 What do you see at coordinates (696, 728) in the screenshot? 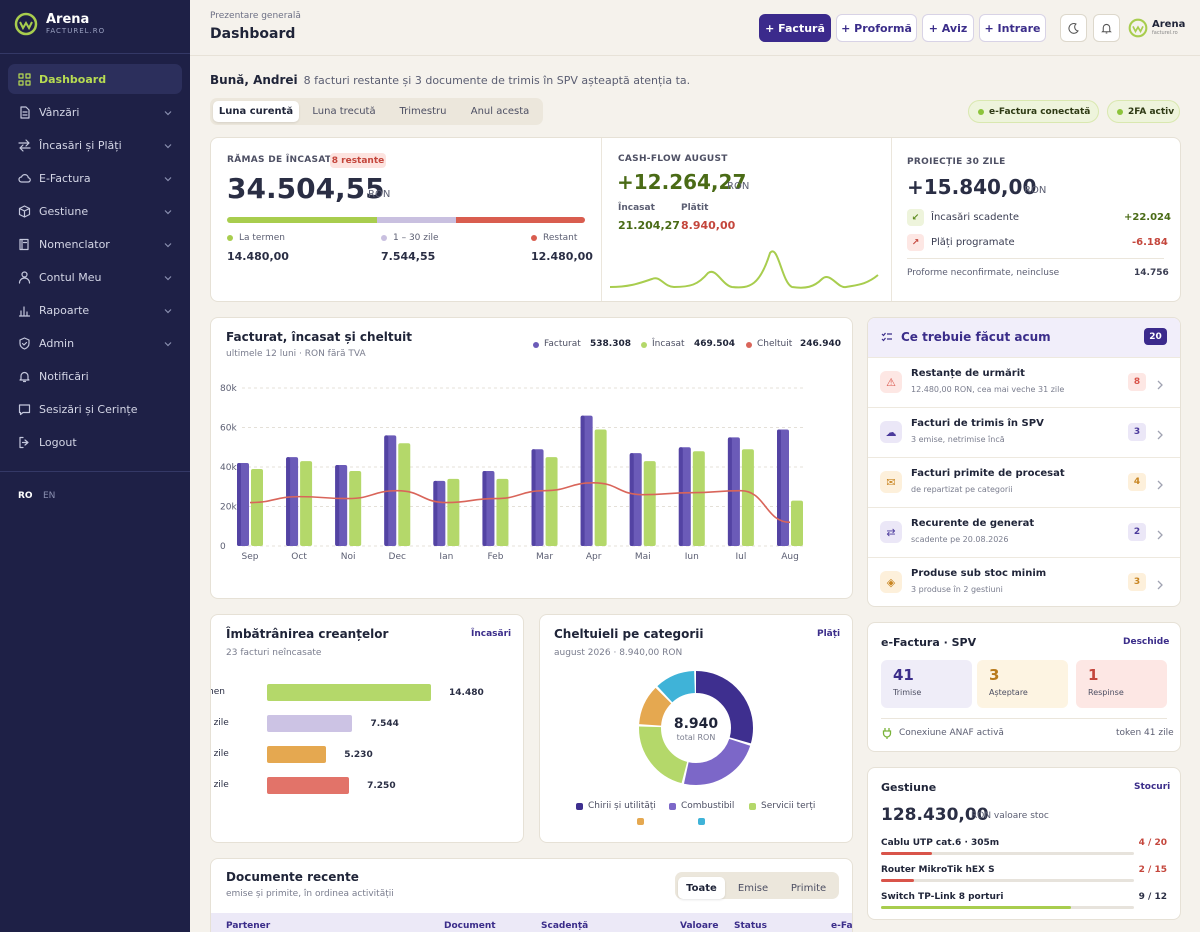
I see `donut-slice` at bounding box center [696, 728].